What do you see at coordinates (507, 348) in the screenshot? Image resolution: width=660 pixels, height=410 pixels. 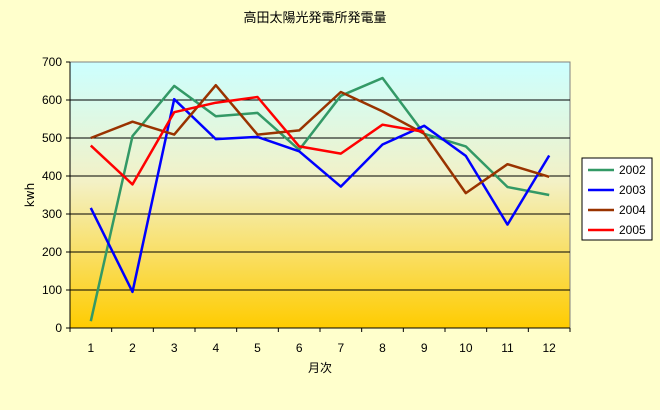 I see `x-tick-label: 11` at bounding box center [507, 348].